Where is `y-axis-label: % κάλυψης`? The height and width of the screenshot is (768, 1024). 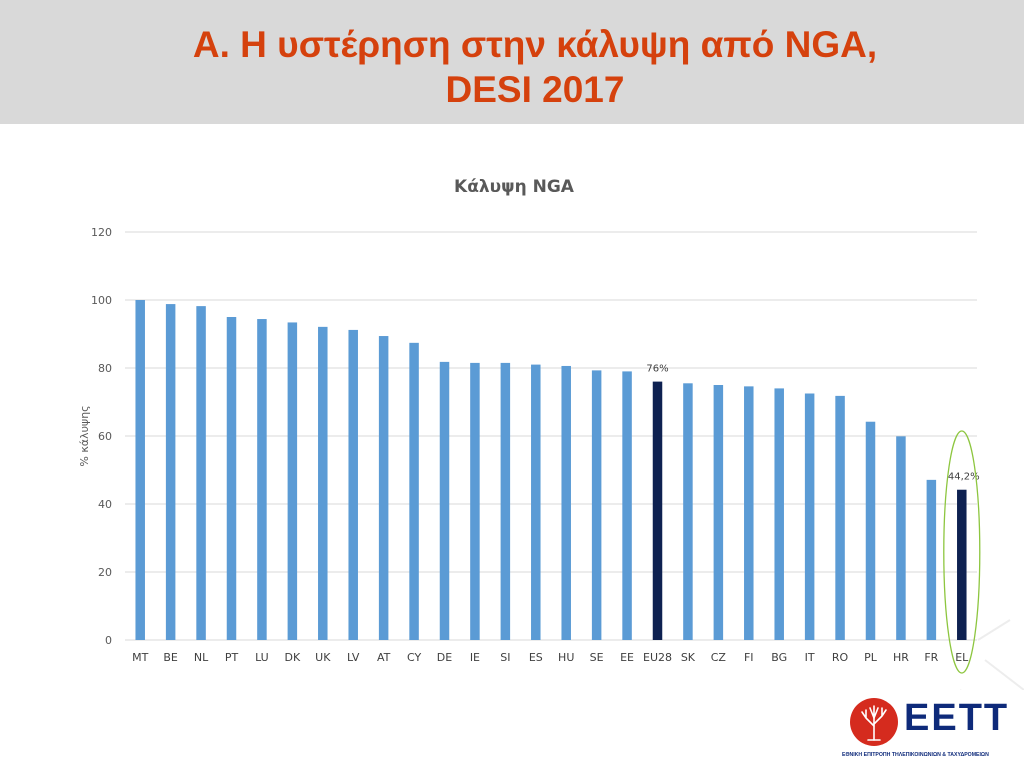 y-axis-label: % κάλυψης is located at coordinates (84, 435).